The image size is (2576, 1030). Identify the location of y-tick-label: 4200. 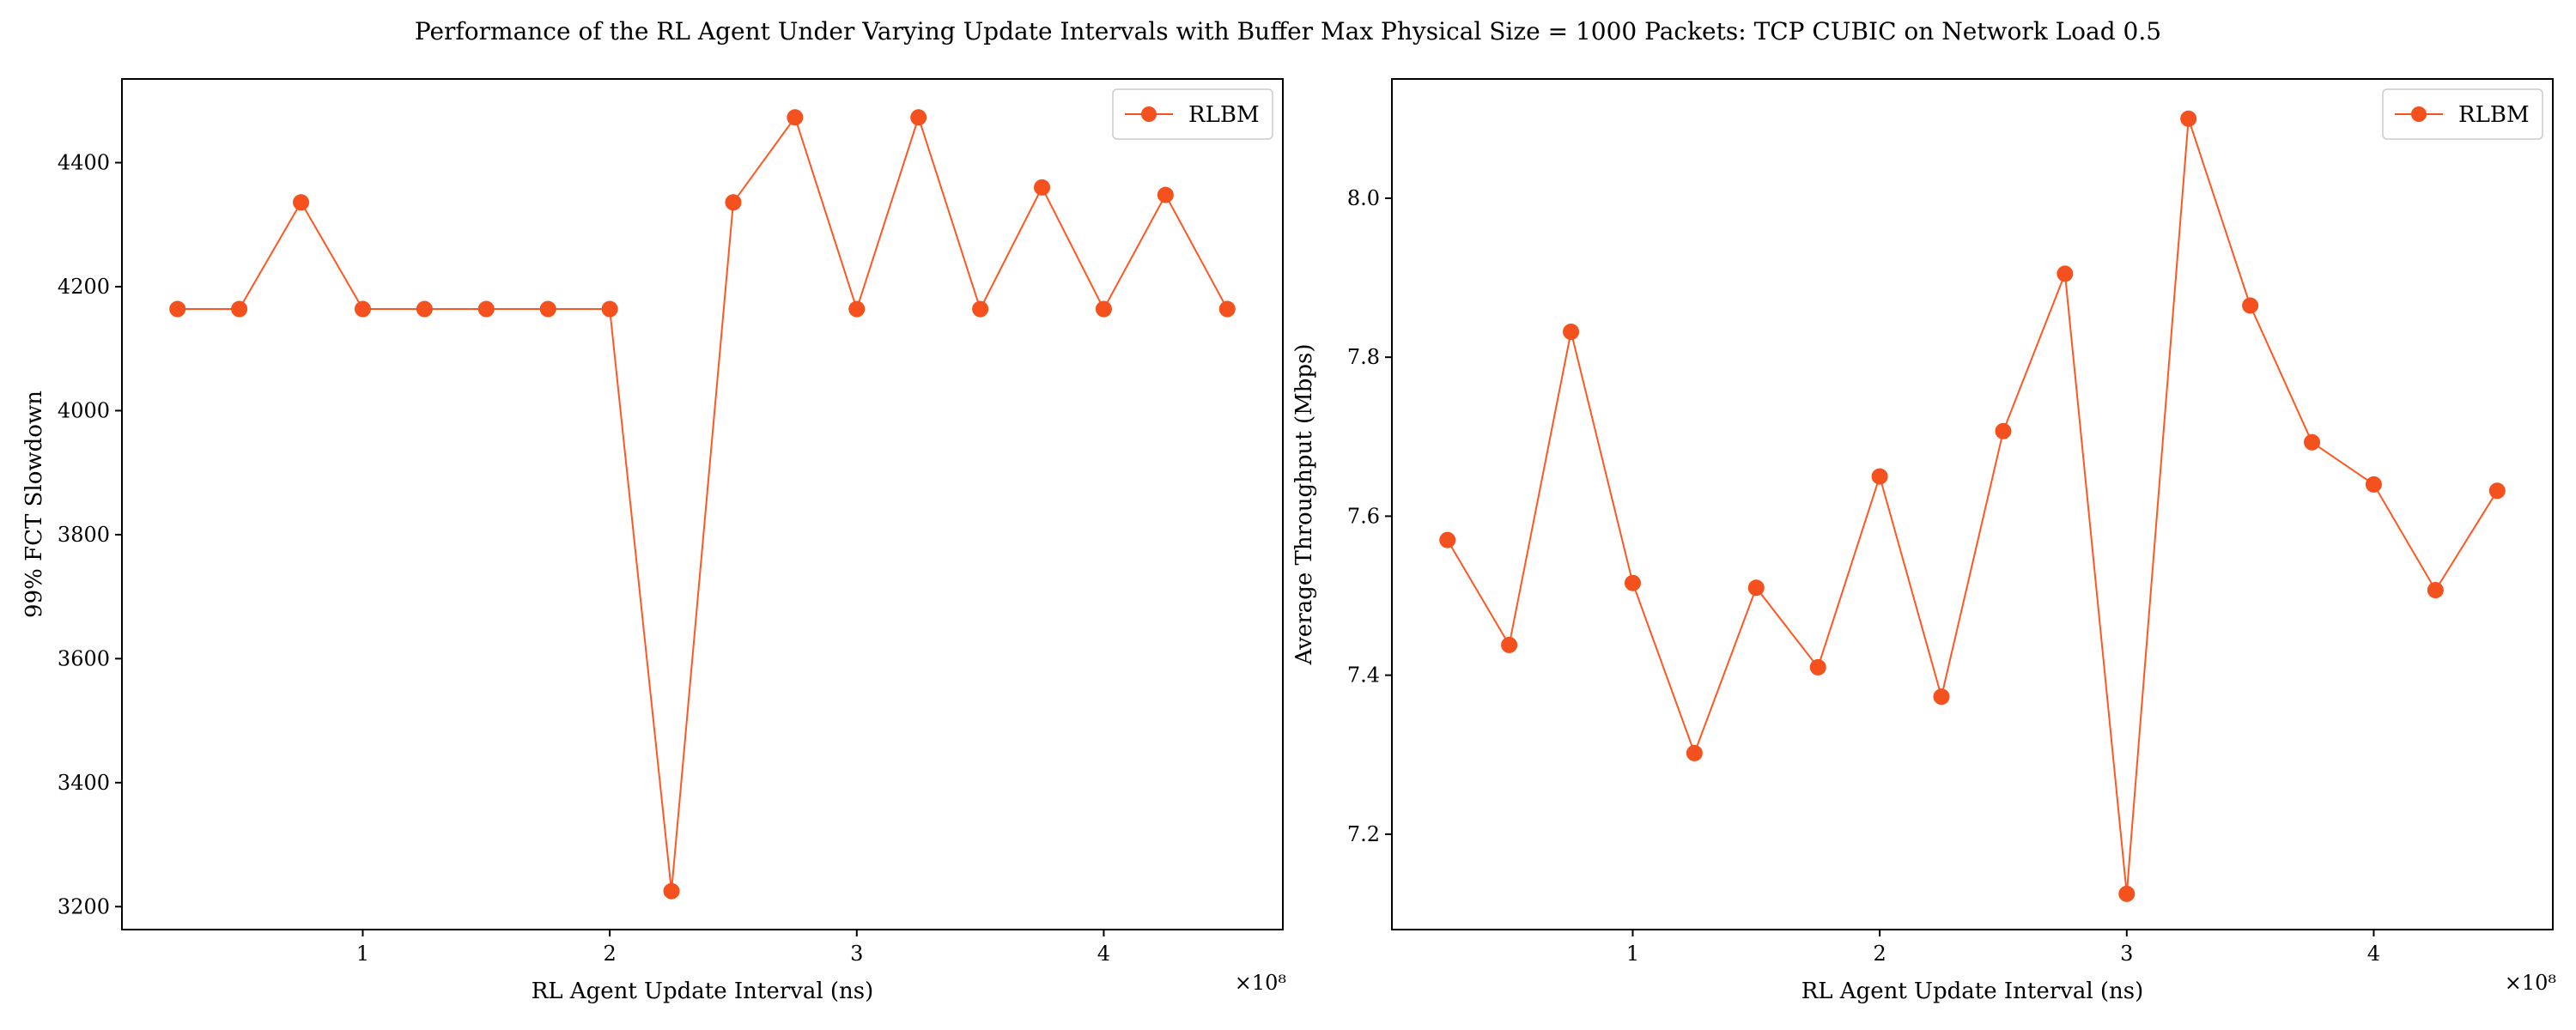
(84, 287).